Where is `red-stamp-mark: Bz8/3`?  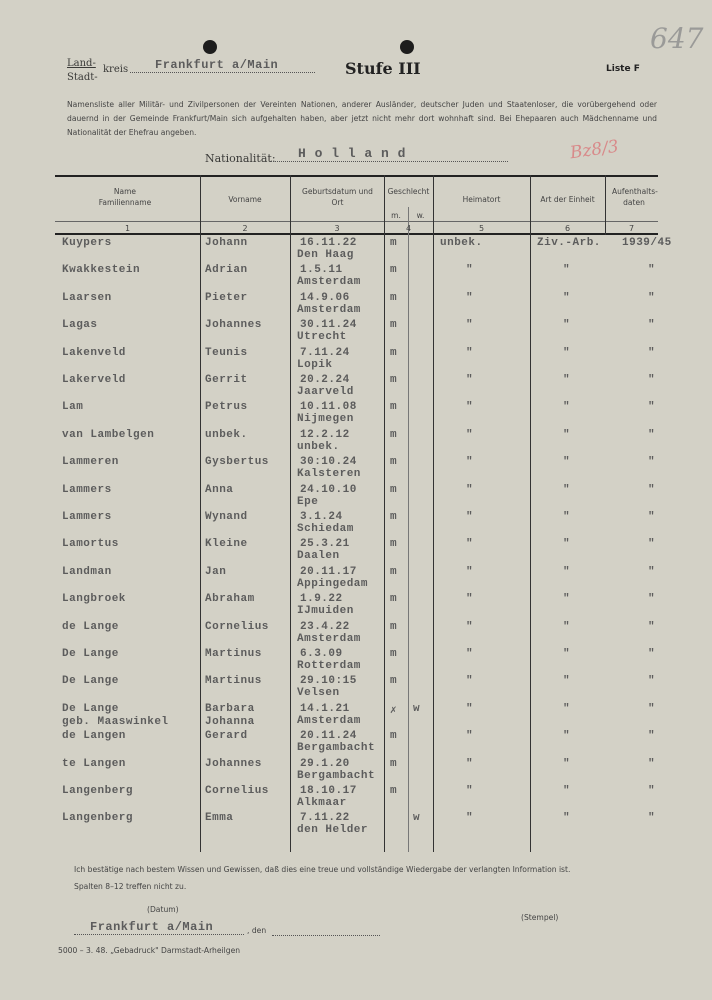 red-stamp-mark: Bz8/3 is located at coordinates (594, 150).